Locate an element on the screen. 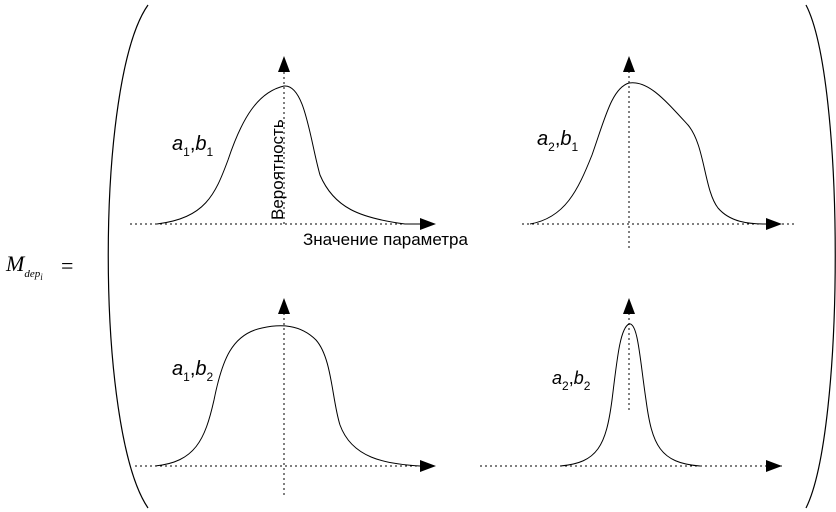 The width and height of the screenshot is (836, 512). cell-4-graph is located at coordinates (632, 385).